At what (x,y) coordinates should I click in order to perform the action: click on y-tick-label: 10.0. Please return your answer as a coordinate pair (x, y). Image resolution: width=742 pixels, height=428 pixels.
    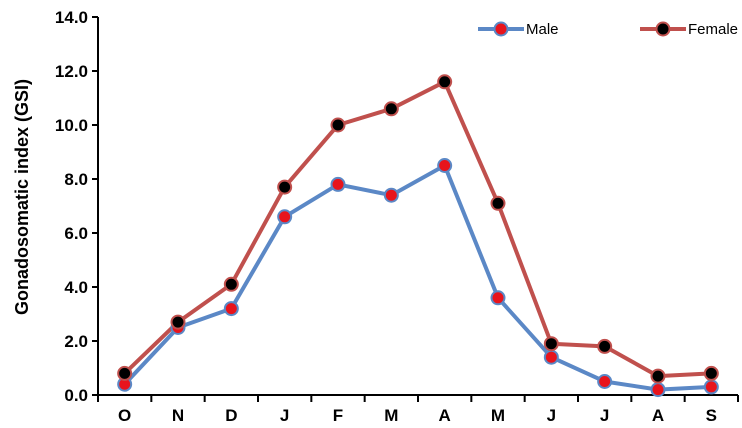
    Looking at the image, I should click on (71, 125).